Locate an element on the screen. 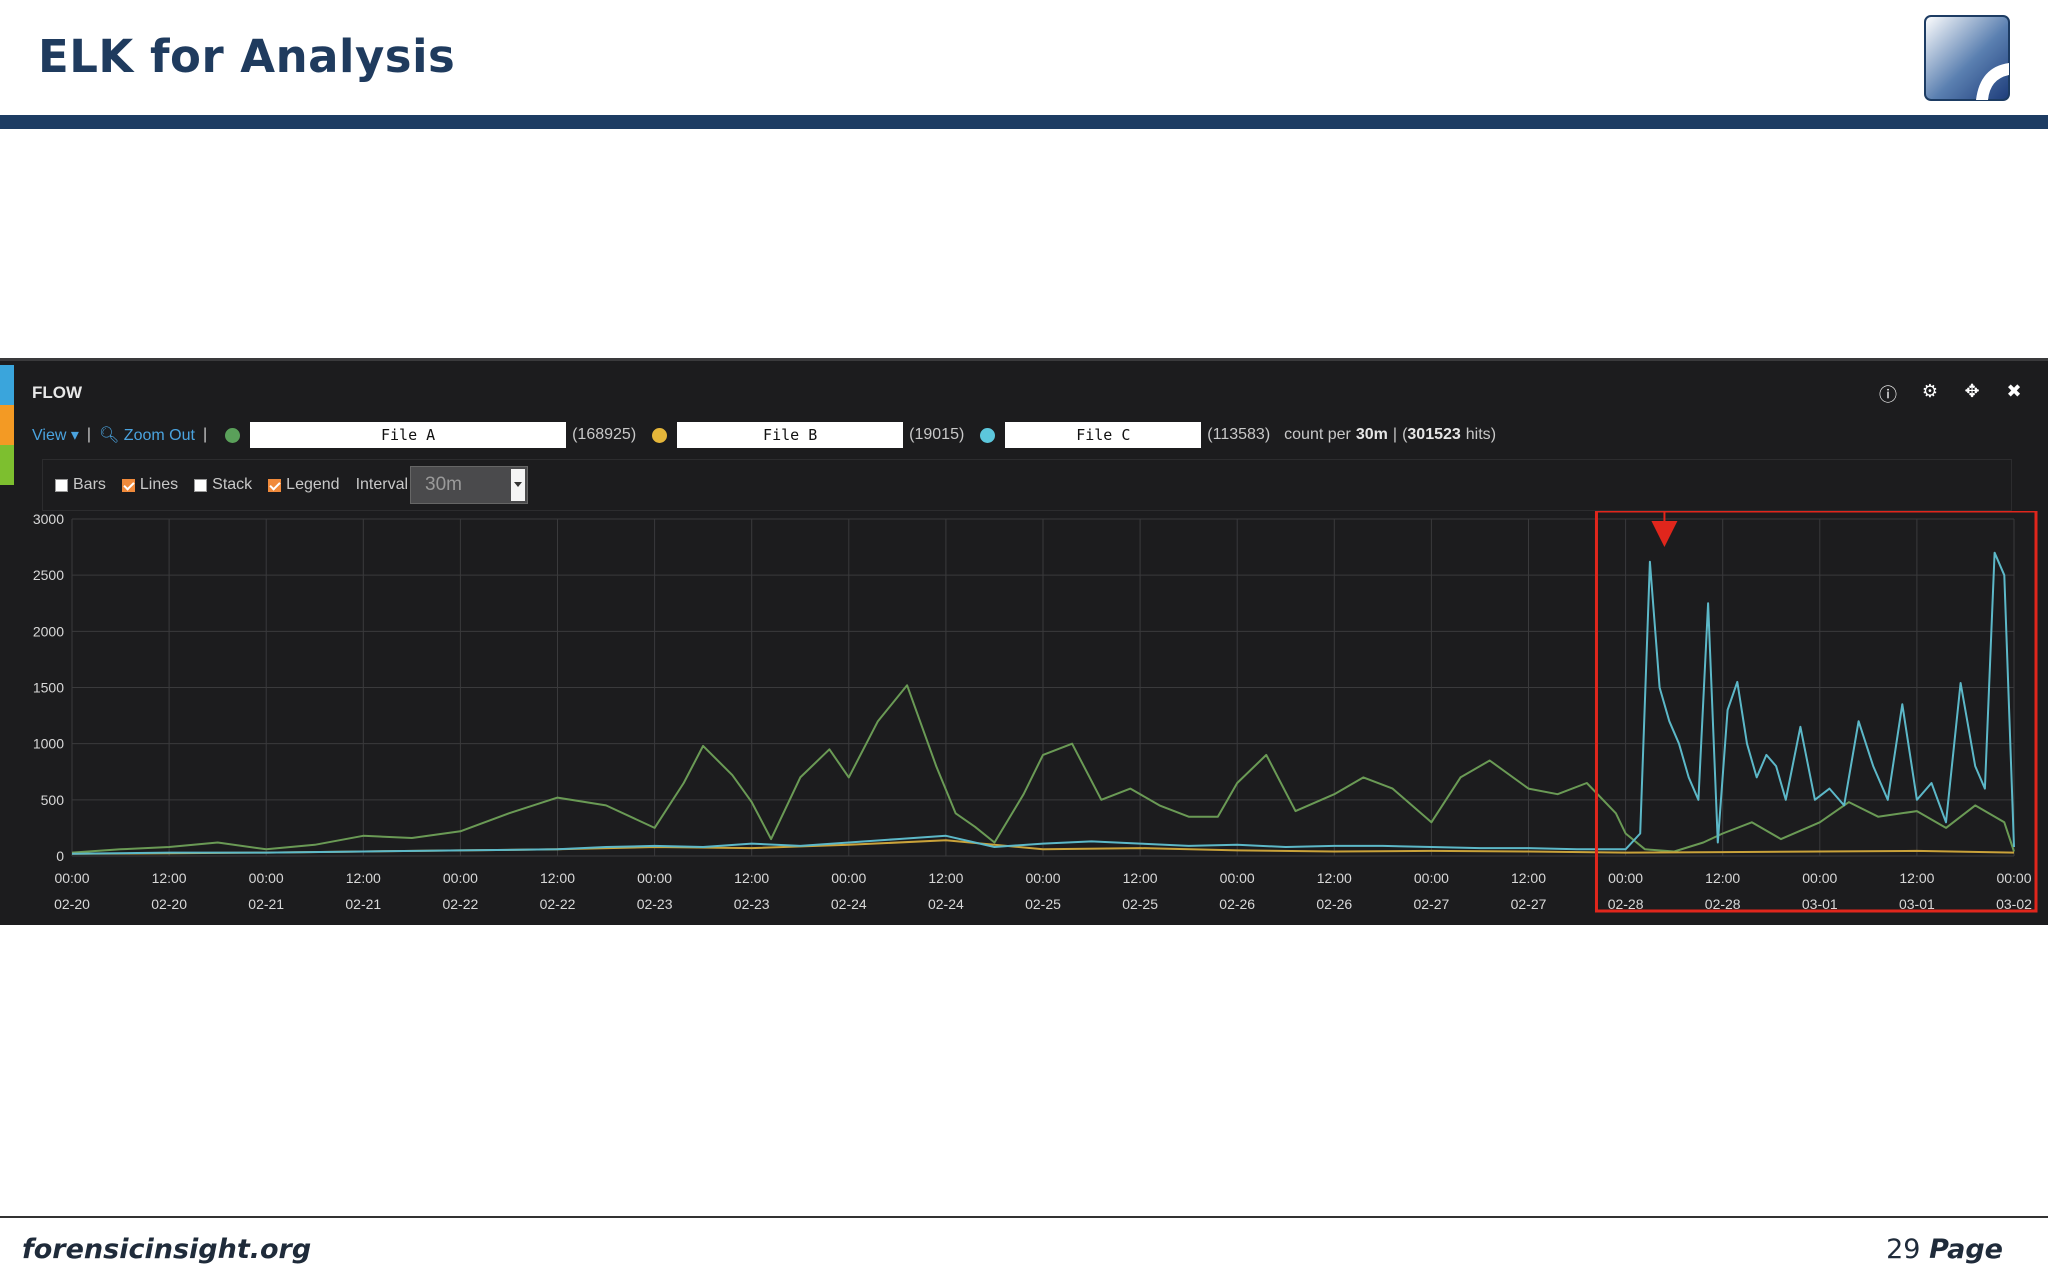  chart-annotations is located at coordinates (1816, 712).